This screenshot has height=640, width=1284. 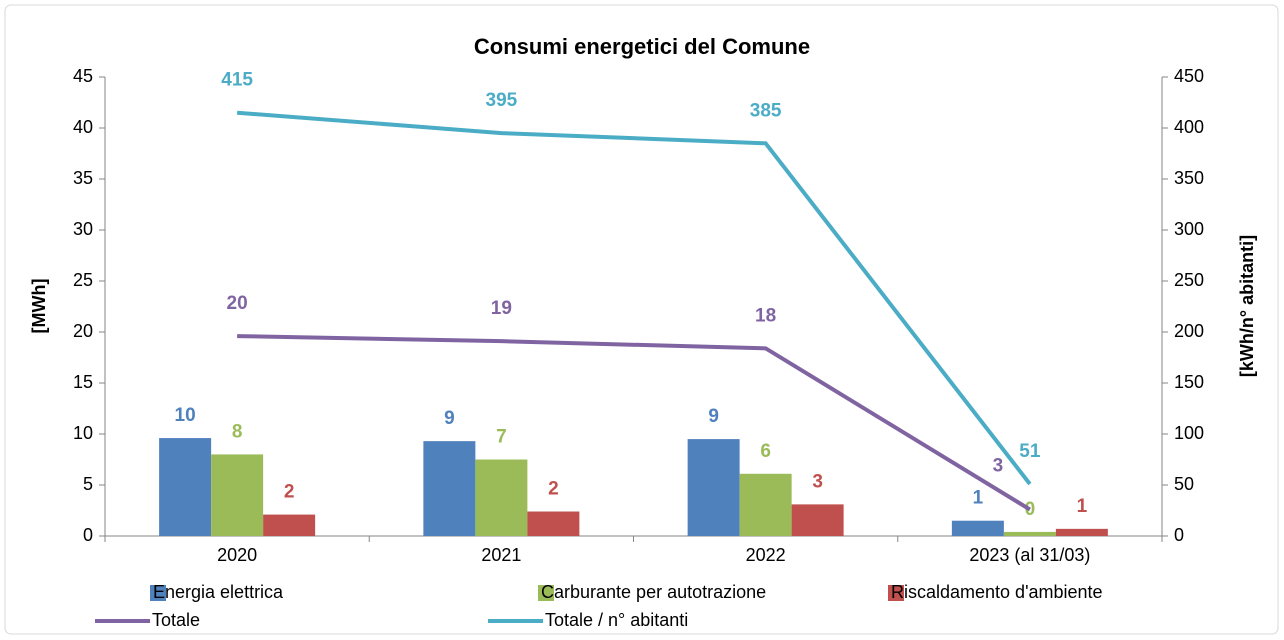 I want to click on y-axis-label: [MWh], so click(x=39, y=306).